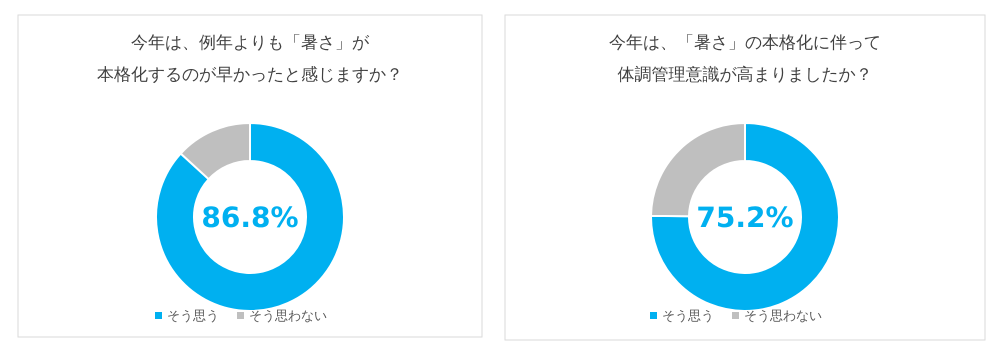  What do you see at coordinates (745, 43) in the screenshot?
I see `chart-title: 今年は、「暑さ」の本格化に伴って` at bounding box center [745, 43].